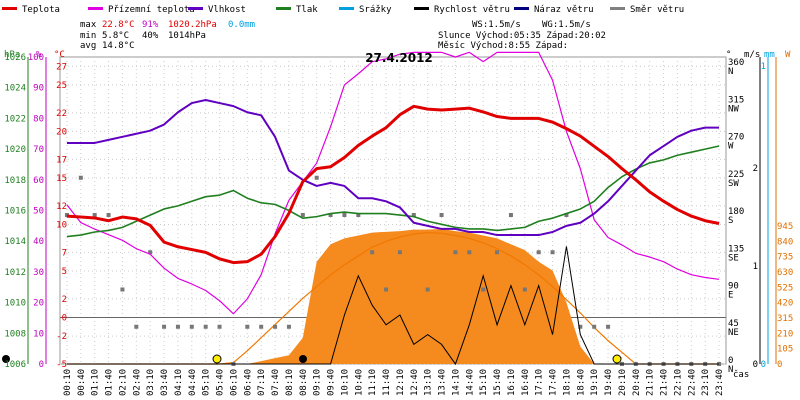 Image resolution: width=800 pixels, height=400 pixels. Describe the element at coordinates (307, 10) in the screenshot. I see `legend-label-3: Tlak` at that location.